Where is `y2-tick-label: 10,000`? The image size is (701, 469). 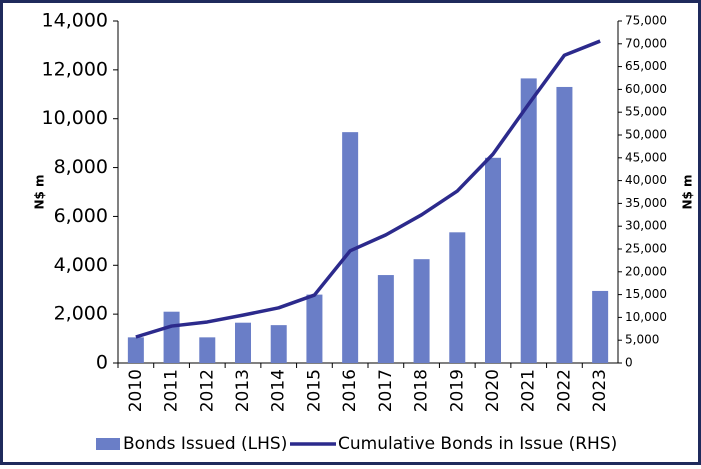
y2-tick-label: 10,000 is located at coordinates (646, 317).